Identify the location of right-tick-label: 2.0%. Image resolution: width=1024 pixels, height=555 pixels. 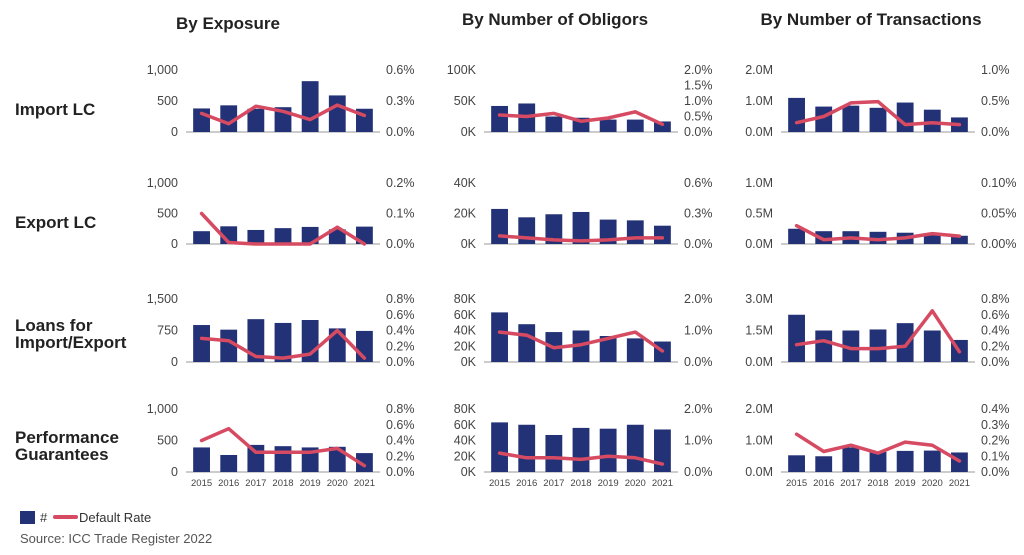
(698, 409).